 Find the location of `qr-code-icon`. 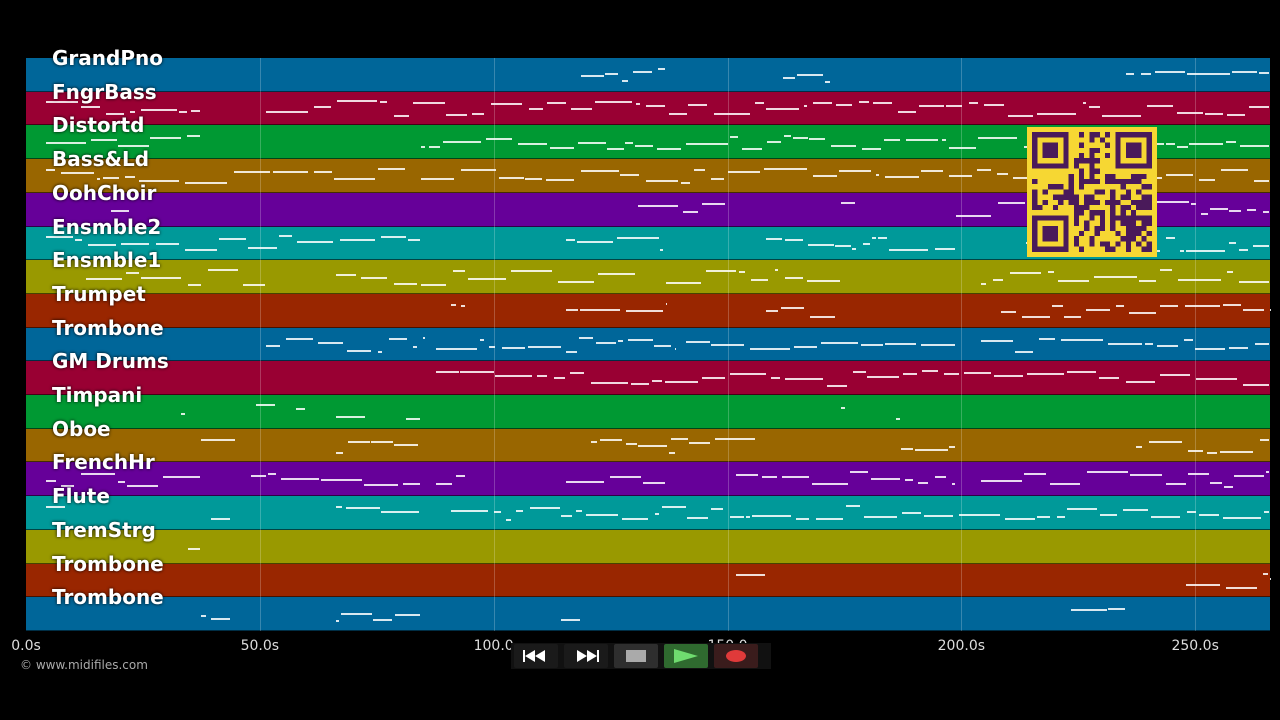

qr-code-icon is located at coordinates (1092, 192).